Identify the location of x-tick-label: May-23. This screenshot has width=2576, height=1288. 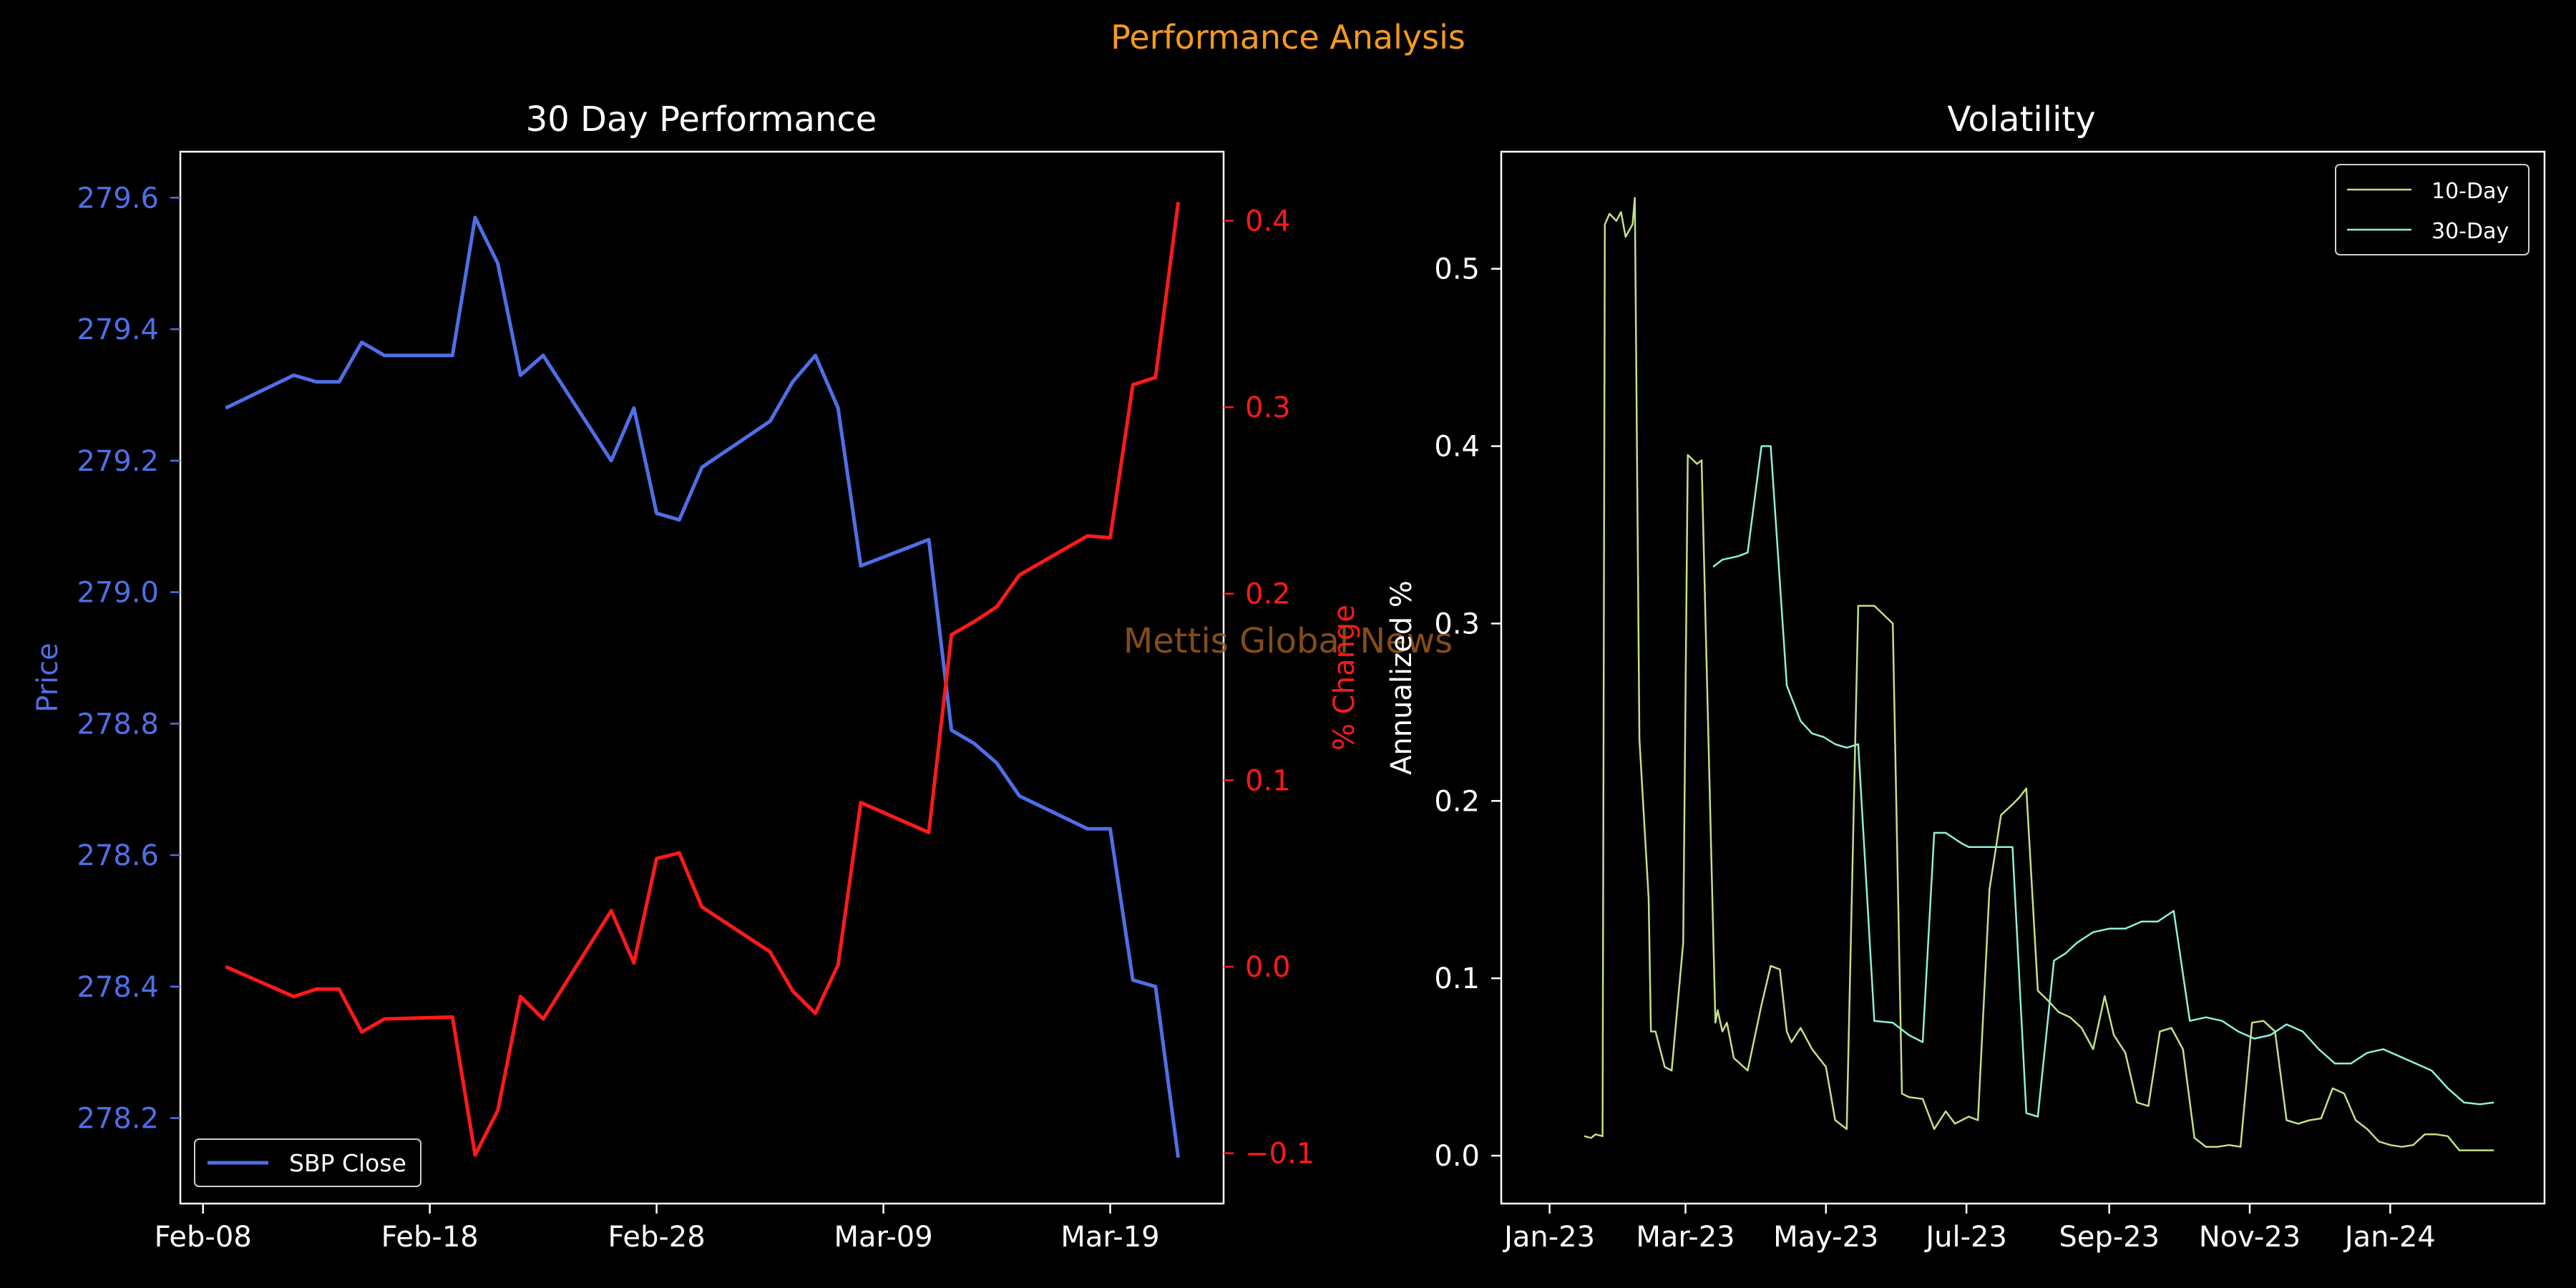
(1825, 1237).